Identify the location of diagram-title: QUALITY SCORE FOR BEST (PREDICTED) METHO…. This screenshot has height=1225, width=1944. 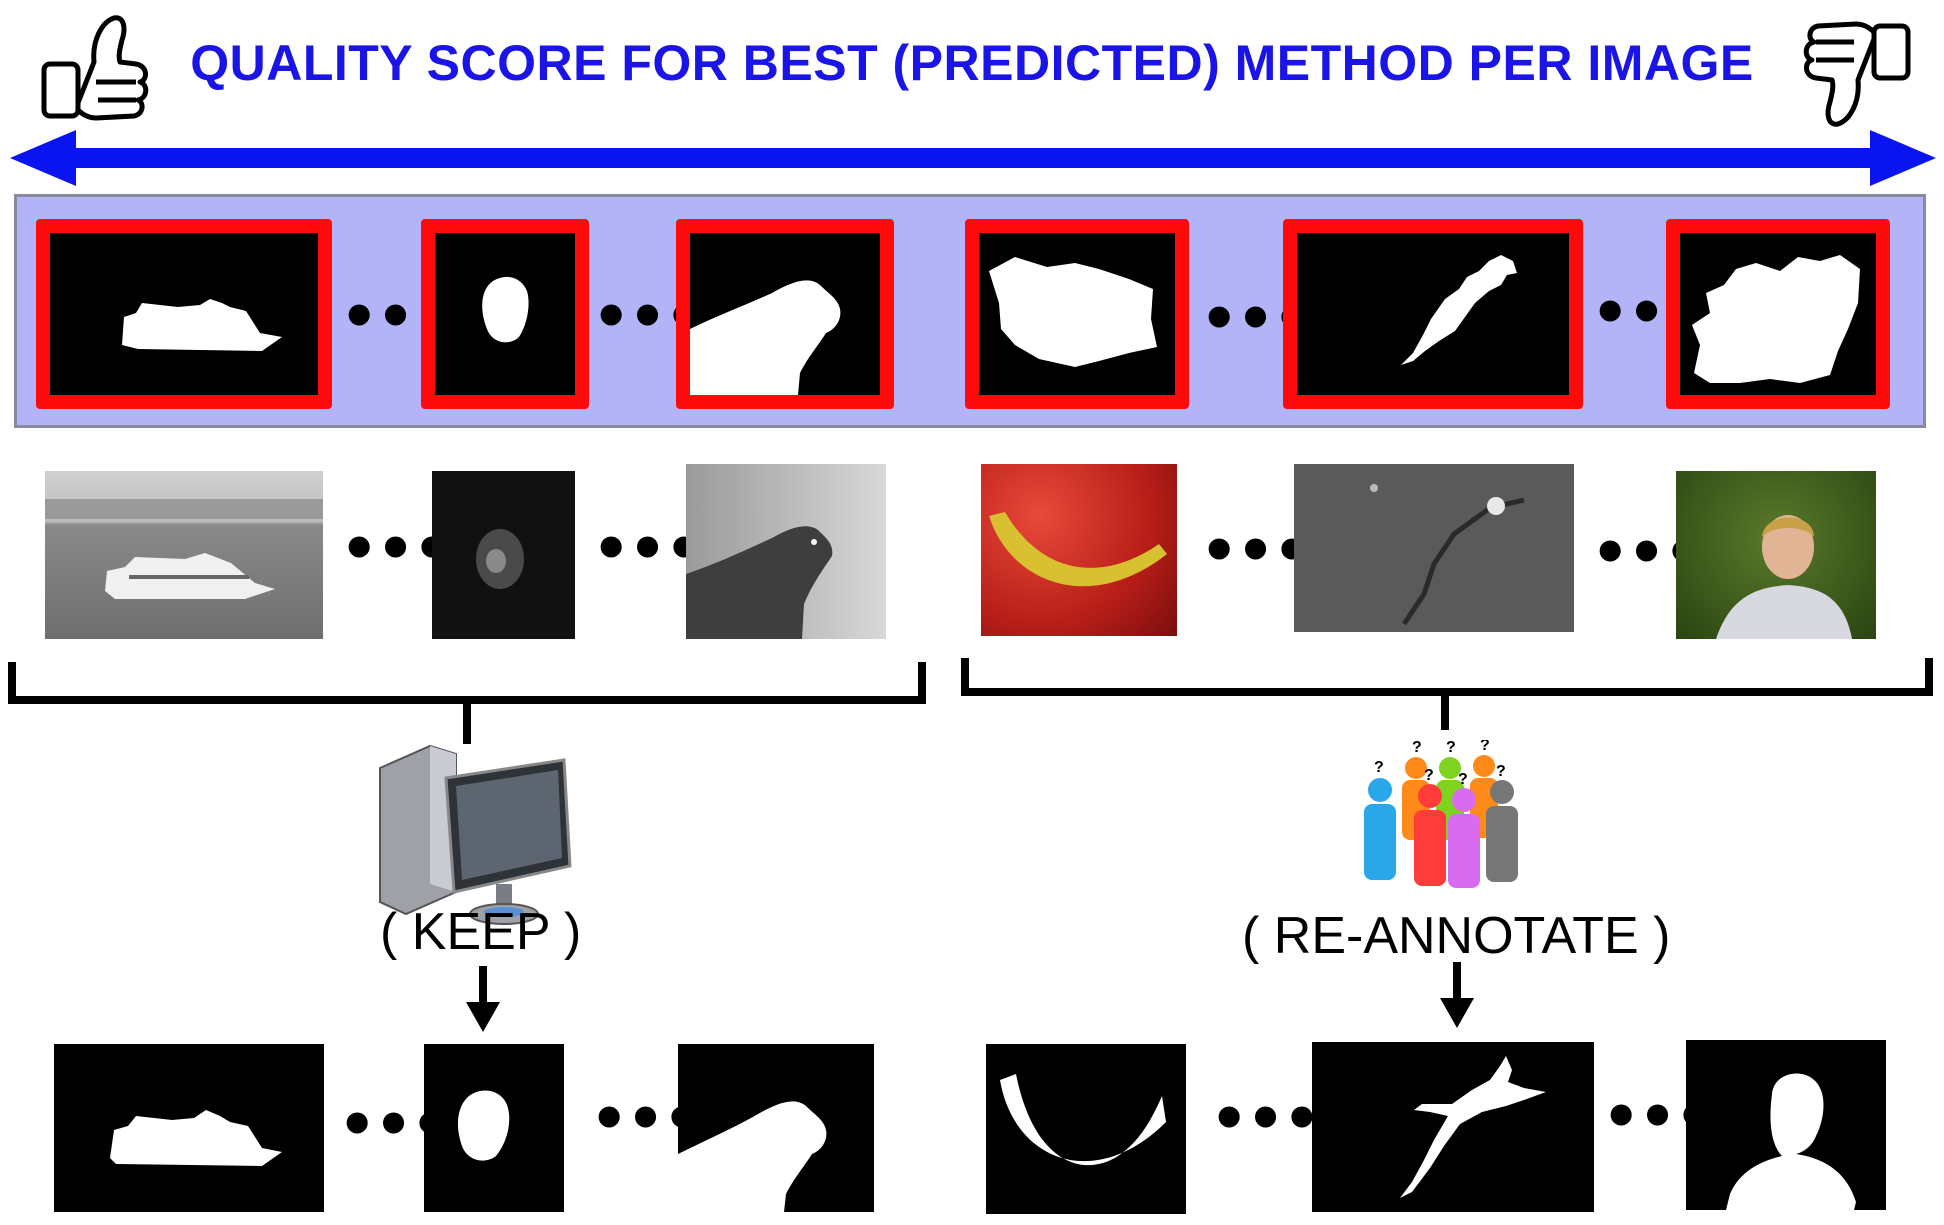
(972, 63).